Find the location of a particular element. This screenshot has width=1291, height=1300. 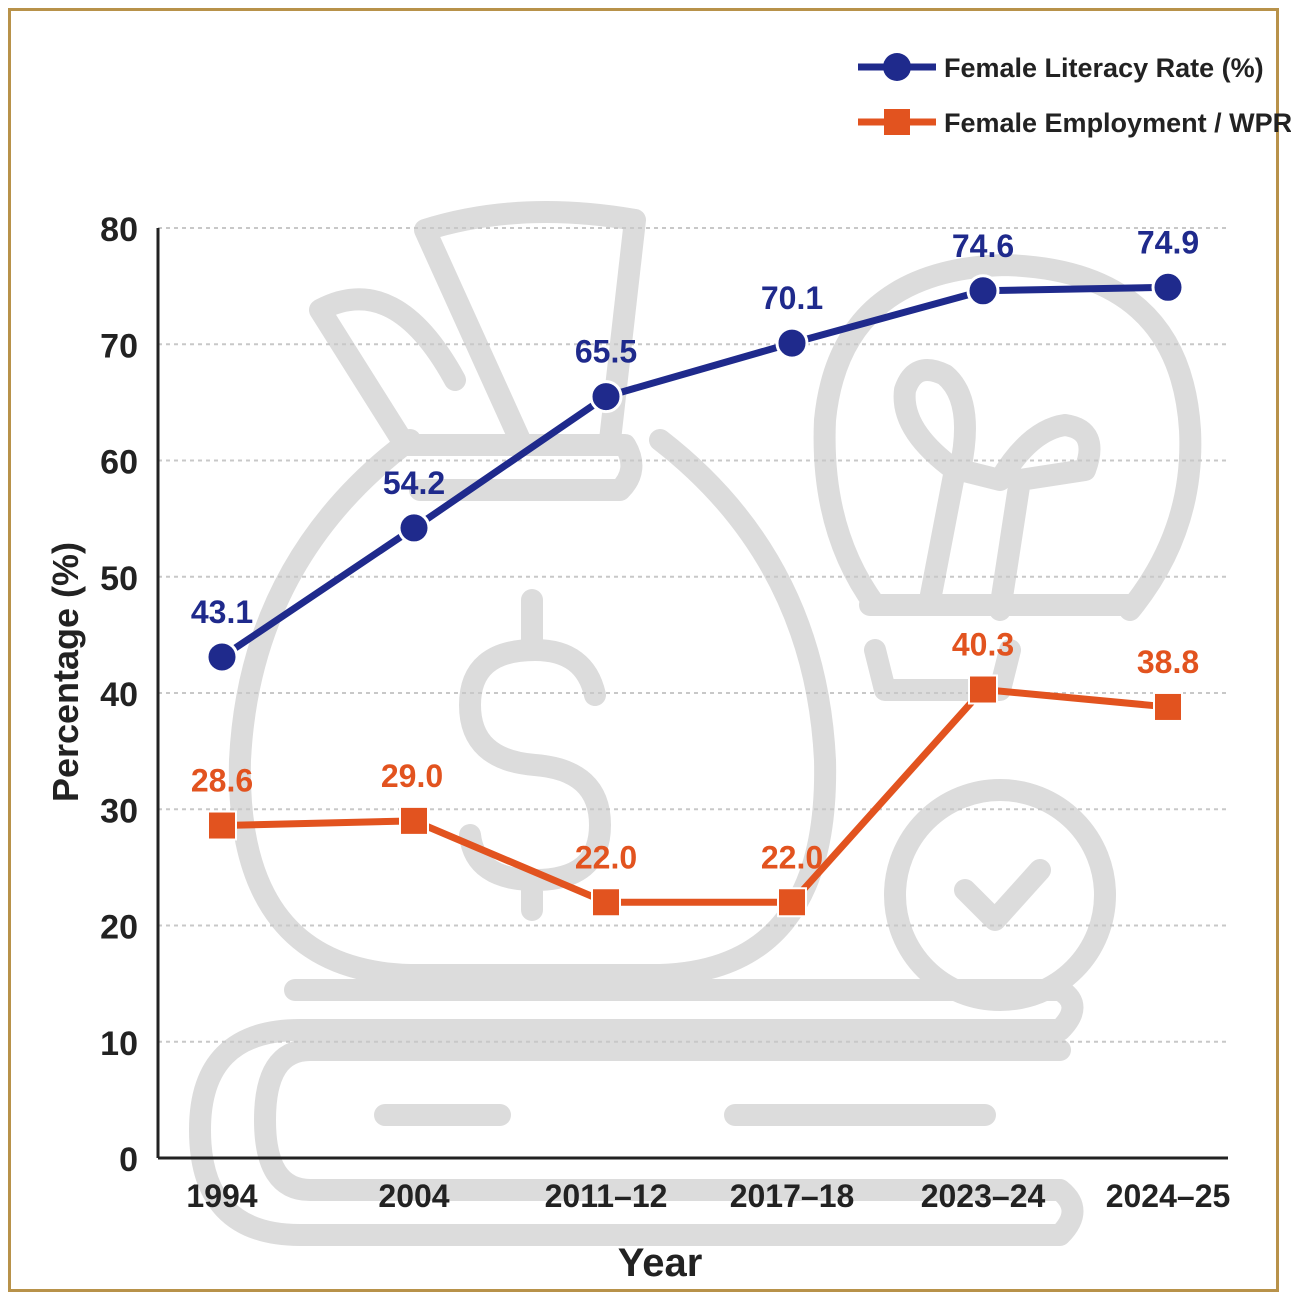

legend-label: Female Literacy Rate (%) is located at coordinates (1104, 68).